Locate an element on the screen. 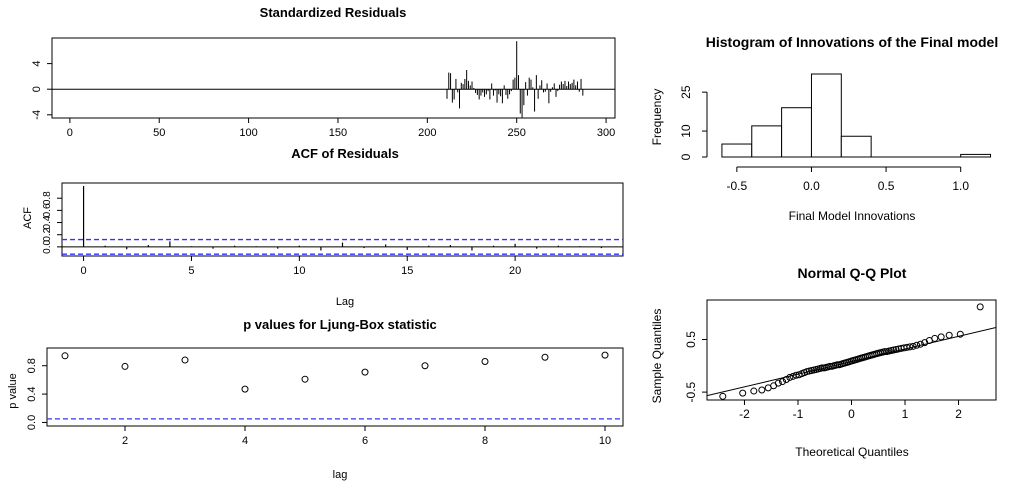 The image size is (1028, 486). qq-ytick-label: -0.5 is located at coordinates (691, 391).